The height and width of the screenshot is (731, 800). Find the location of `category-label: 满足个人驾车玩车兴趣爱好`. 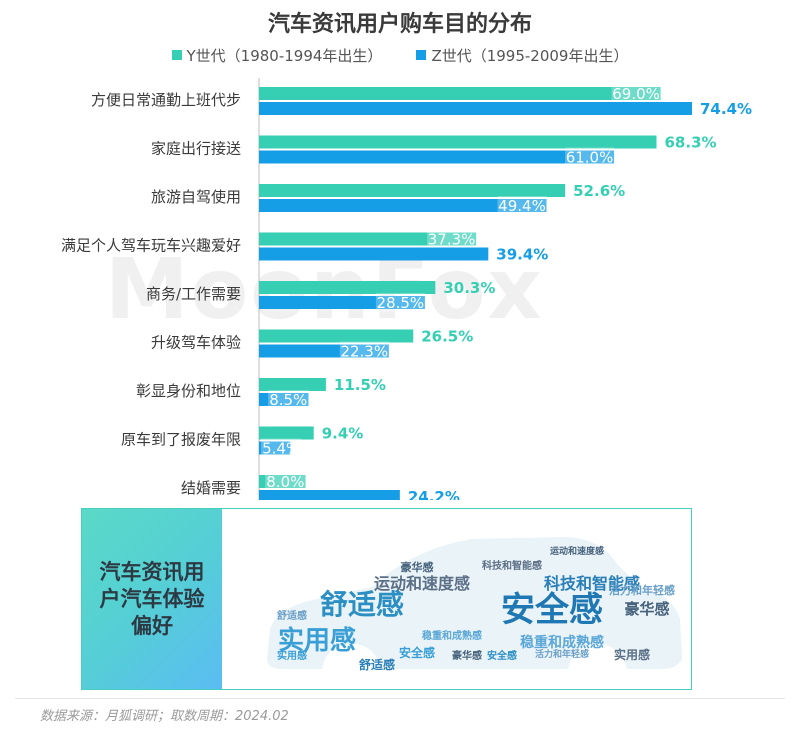

category-label: 满足个人驾车玩车兴趣爱好 is located at coordinates (151, 246).